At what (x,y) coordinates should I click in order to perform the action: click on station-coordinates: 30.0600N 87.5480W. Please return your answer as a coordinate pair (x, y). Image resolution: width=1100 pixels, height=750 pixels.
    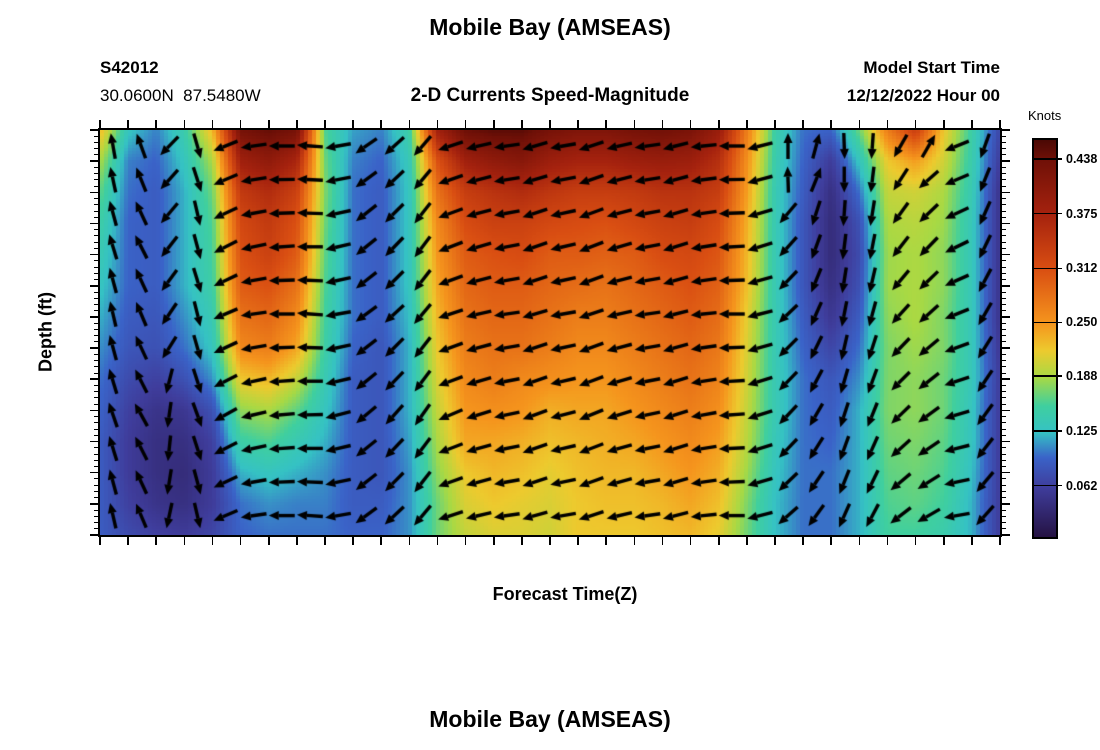
    Looking at the image, I should click on (180, 95).